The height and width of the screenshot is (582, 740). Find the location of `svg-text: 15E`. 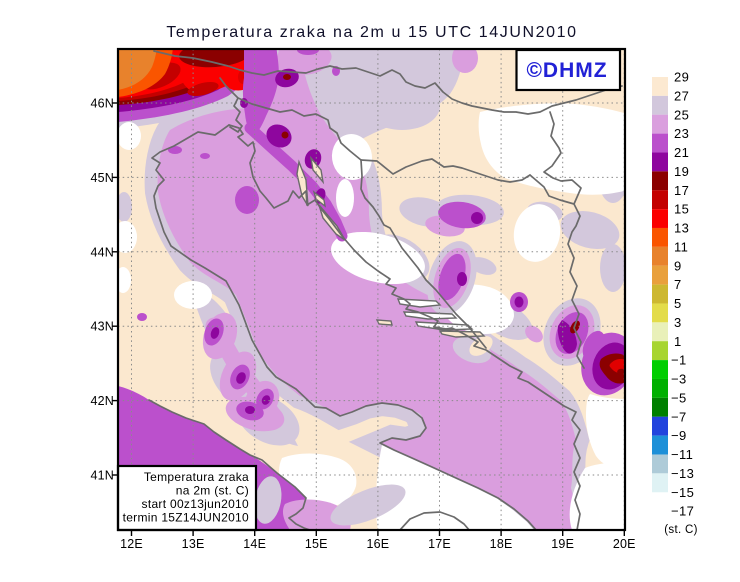

svg-text: 15E is located at coordinates (316, 544).